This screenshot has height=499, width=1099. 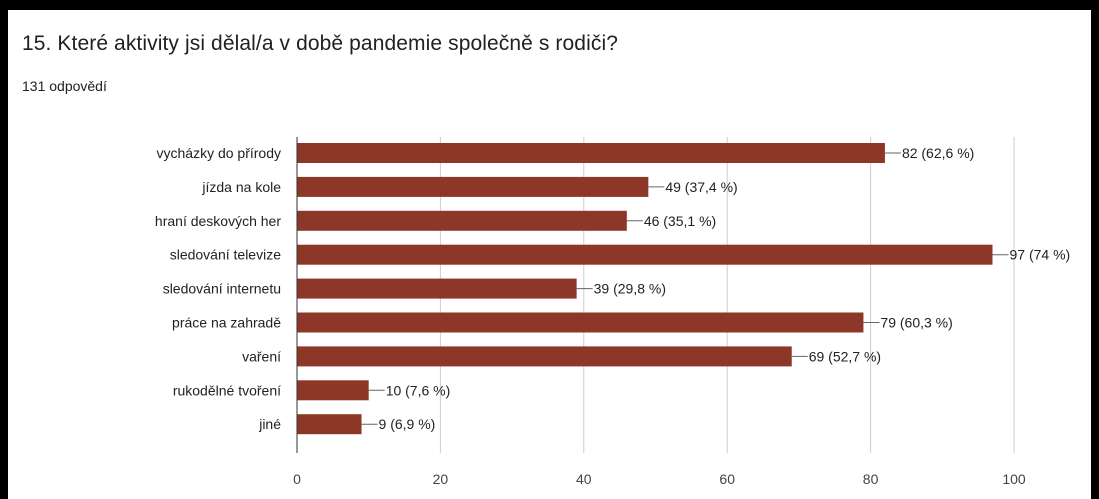 What do you see at coordinates (418, 390) in the screenshot?
I see `value-label: 10 (7,6 %)` at bounding box center [418, 390].